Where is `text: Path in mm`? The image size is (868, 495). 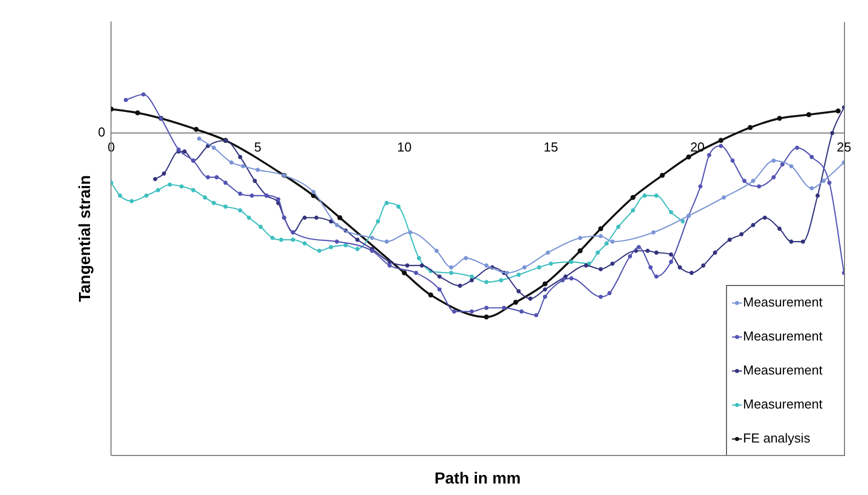 text: Path in mm is located at coordinates (477, 479).